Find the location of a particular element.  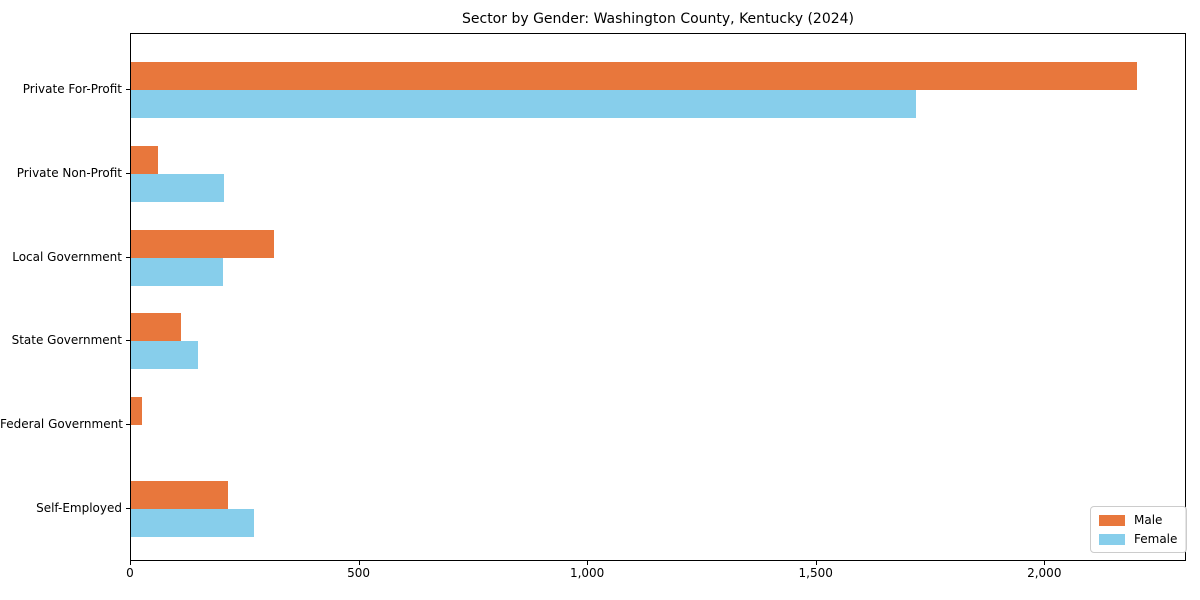

bar-male-federal-government is located at coordinates (136, 411).